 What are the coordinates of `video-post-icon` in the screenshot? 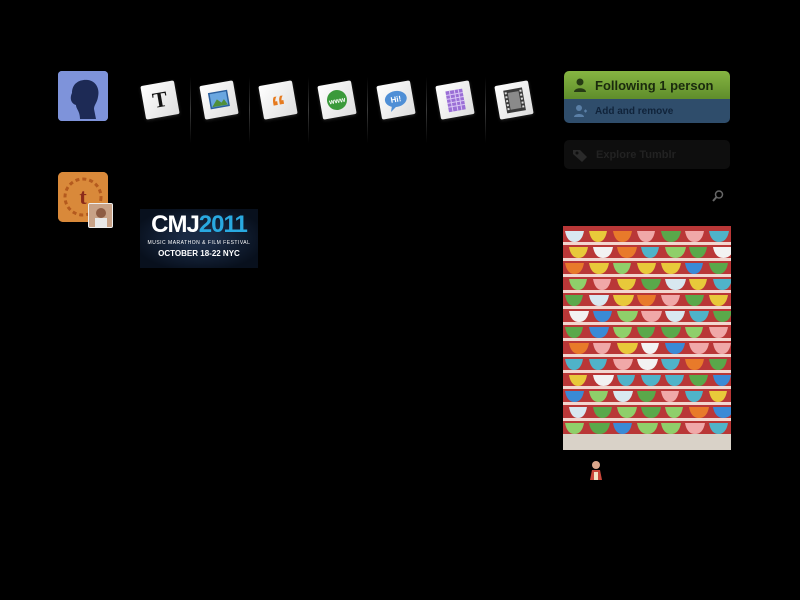 It's located at (514, 100).